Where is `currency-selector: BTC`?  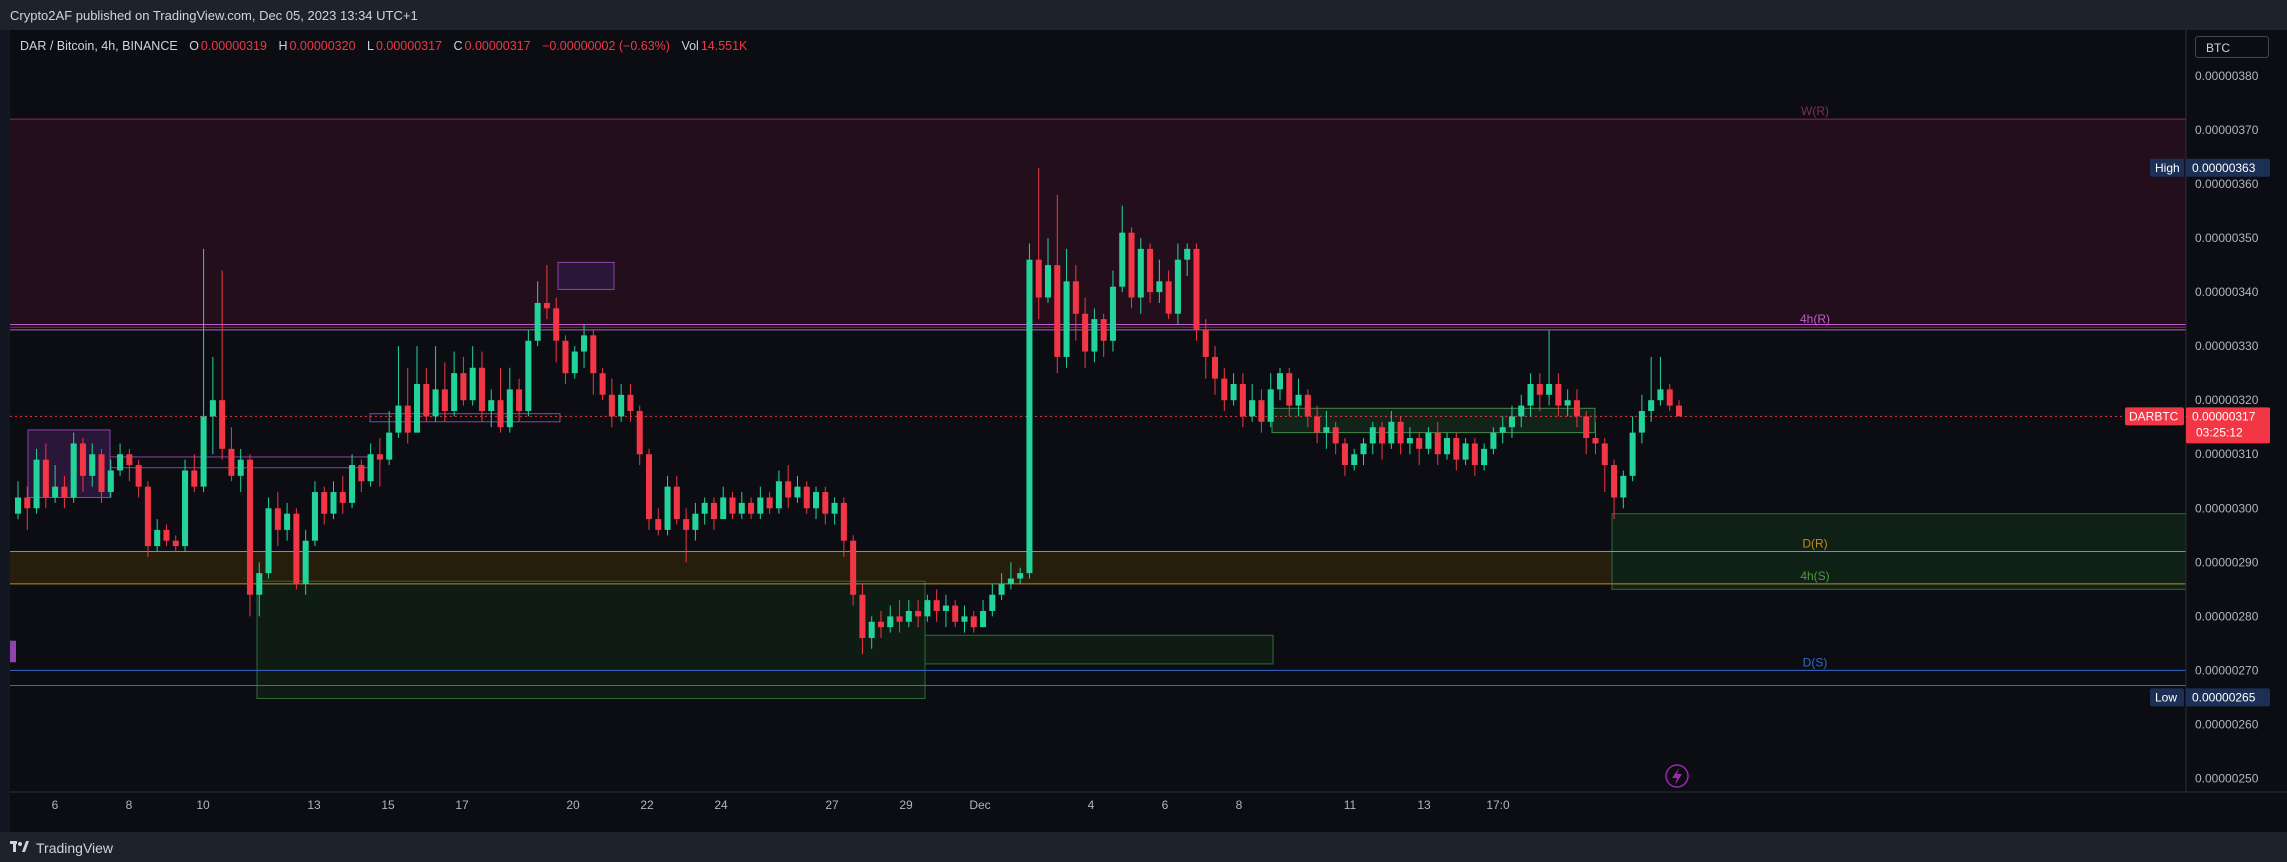 currency-selector: BTC is located at coordinates (2232, 47).